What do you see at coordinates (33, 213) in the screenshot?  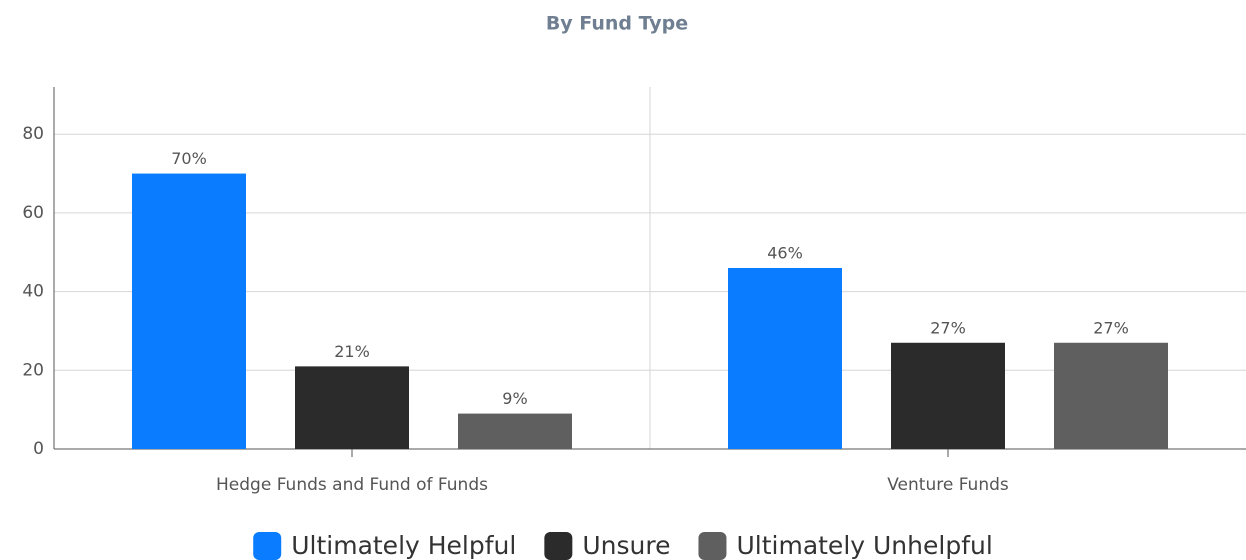 I see `y-tick-label: 60` at bounding box center [33, 213].